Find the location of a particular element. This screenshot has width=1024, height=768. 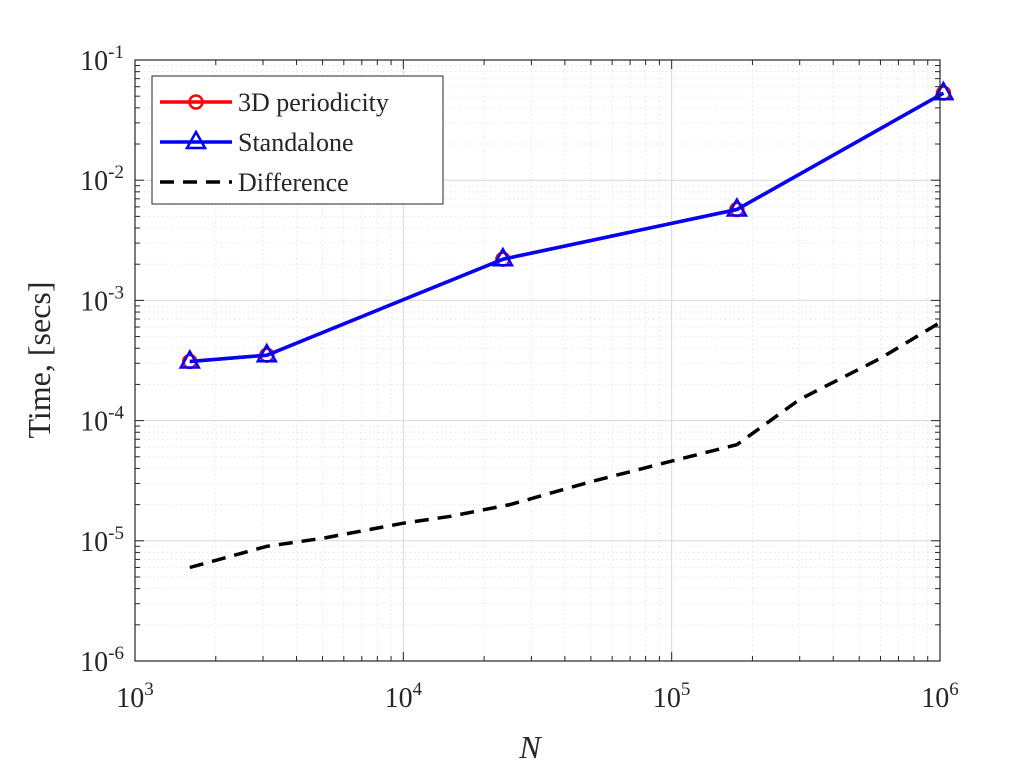

legend-label-standalone: Standalone is located at coordinates (296, 142).